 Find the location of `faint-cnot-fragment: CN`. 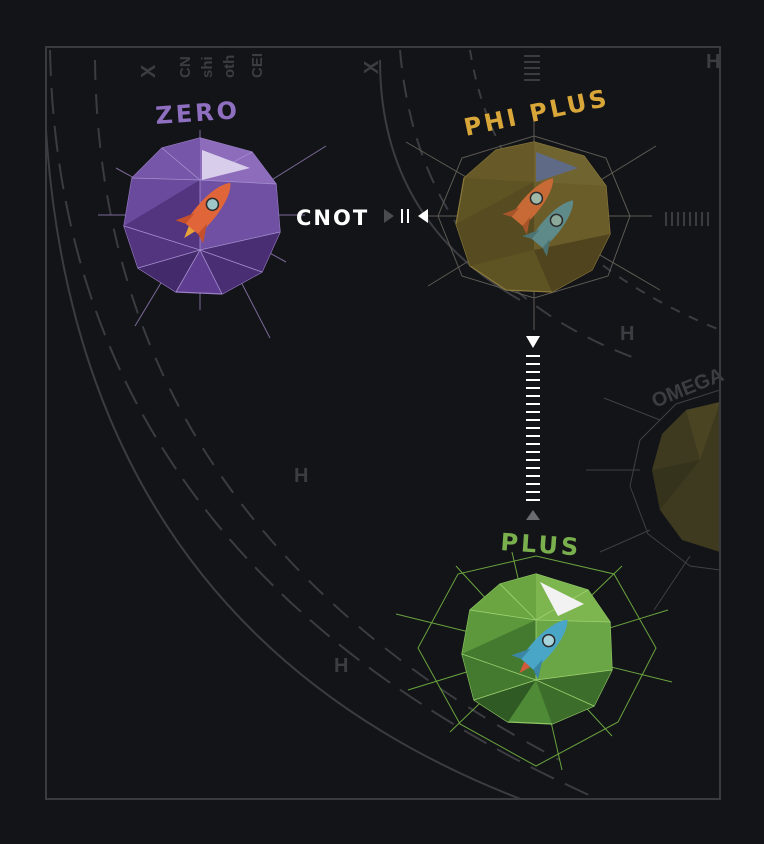

faint-cnot-fragment: CN is located at coordinates (185, 67).